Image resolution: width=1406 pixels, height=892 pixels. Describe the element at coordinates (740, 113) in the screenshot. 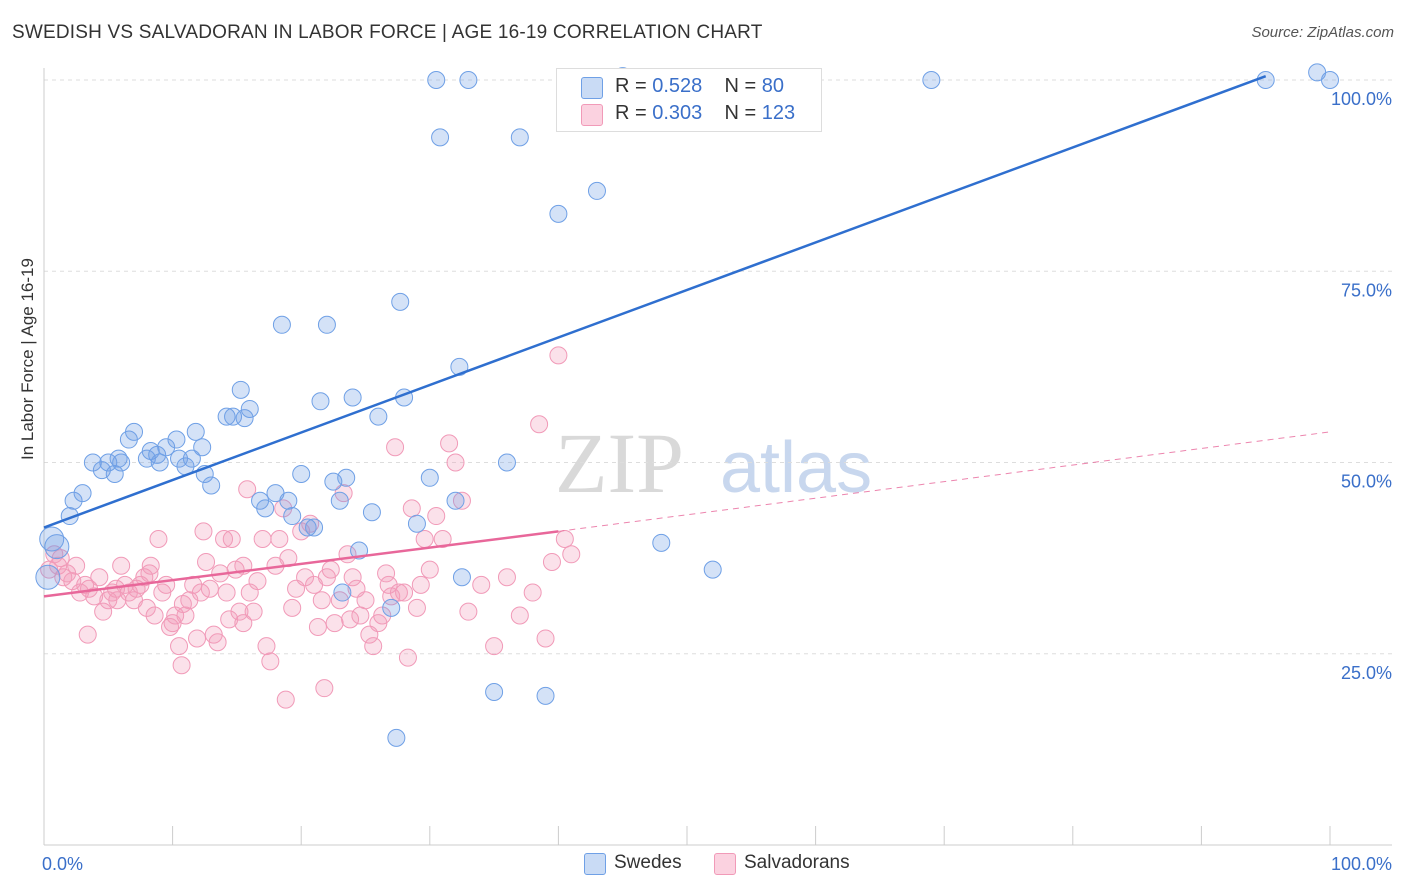

I see `n-label: N =` at that location.